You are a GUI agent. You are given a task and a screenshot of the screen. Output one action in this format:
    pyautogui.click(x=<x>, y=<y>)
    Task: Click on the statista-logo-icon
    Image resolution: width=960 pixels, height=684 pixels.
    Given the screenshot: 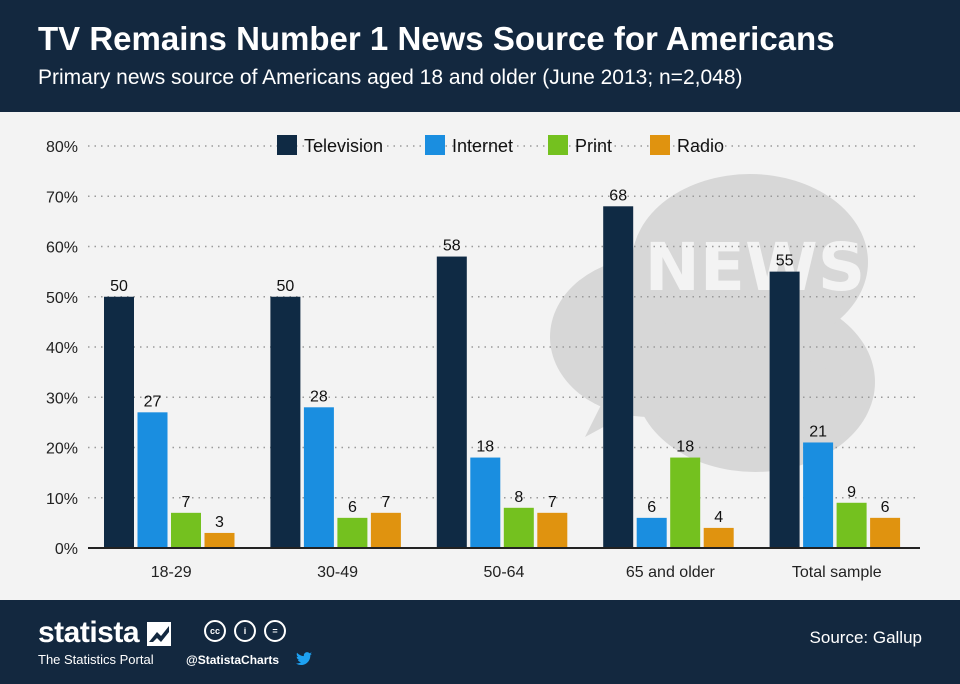 What is the action you would take?
    pyautogui.click(x=159, y=634)
    